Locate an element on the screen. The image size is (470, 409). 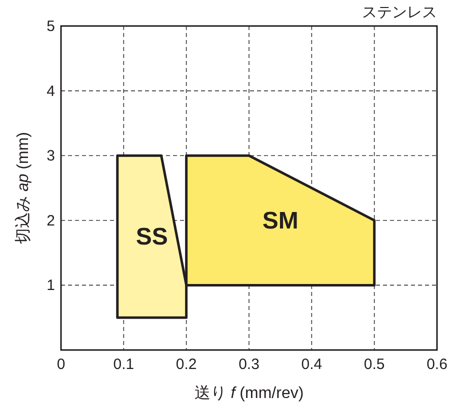
x-axis-title: 送り f (mm/rev) is located at coordinates (249, 393).